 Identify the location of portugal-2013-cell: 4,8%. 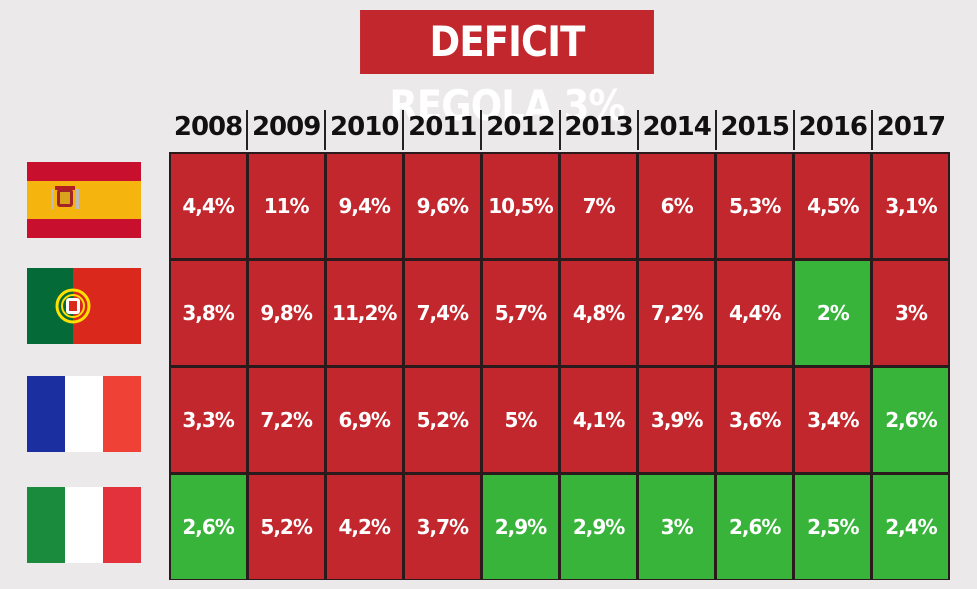
(599, 312).